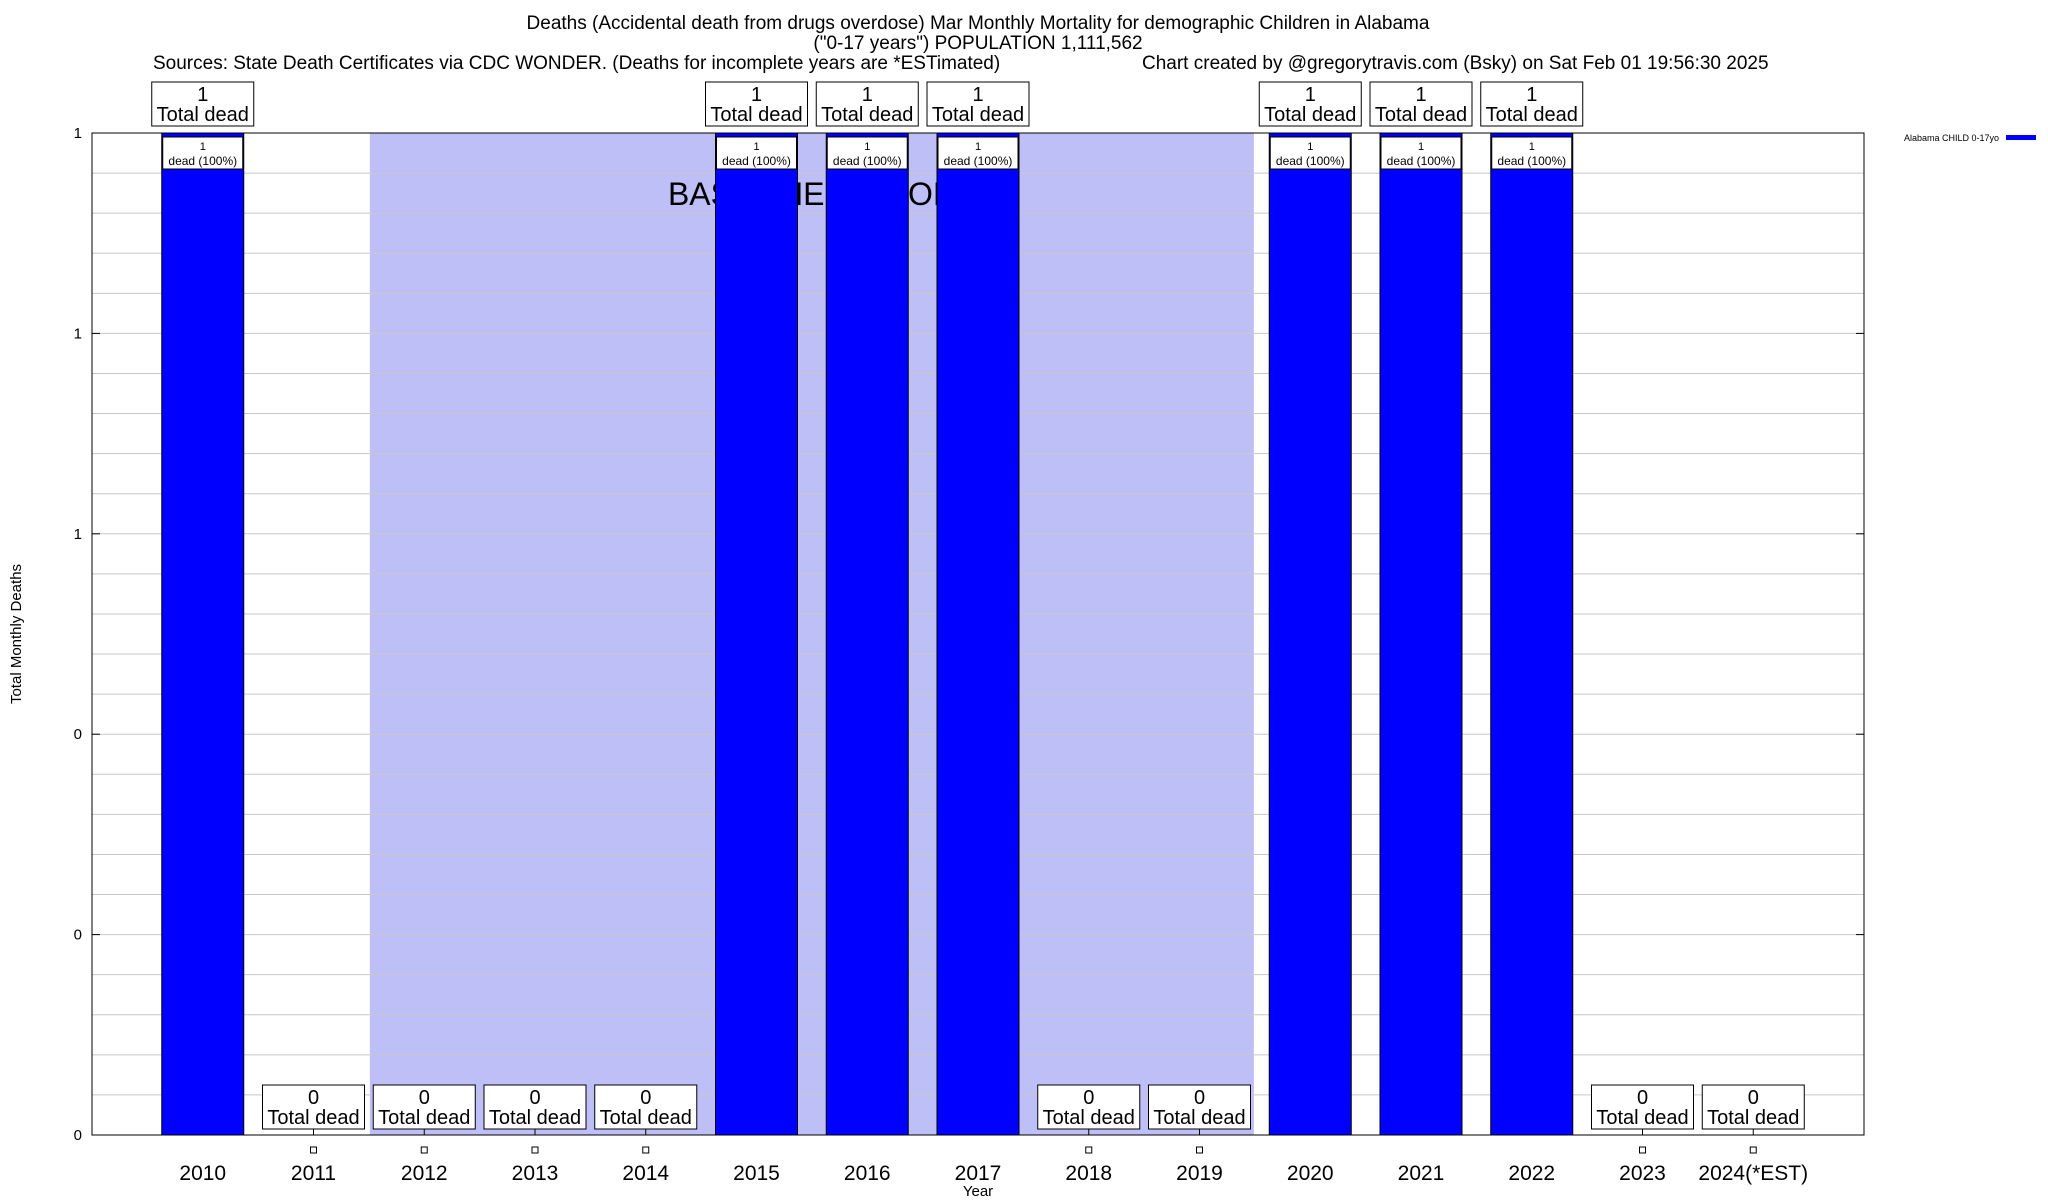  I want to click on x-tick-label: 2011, so click(313, 1173).